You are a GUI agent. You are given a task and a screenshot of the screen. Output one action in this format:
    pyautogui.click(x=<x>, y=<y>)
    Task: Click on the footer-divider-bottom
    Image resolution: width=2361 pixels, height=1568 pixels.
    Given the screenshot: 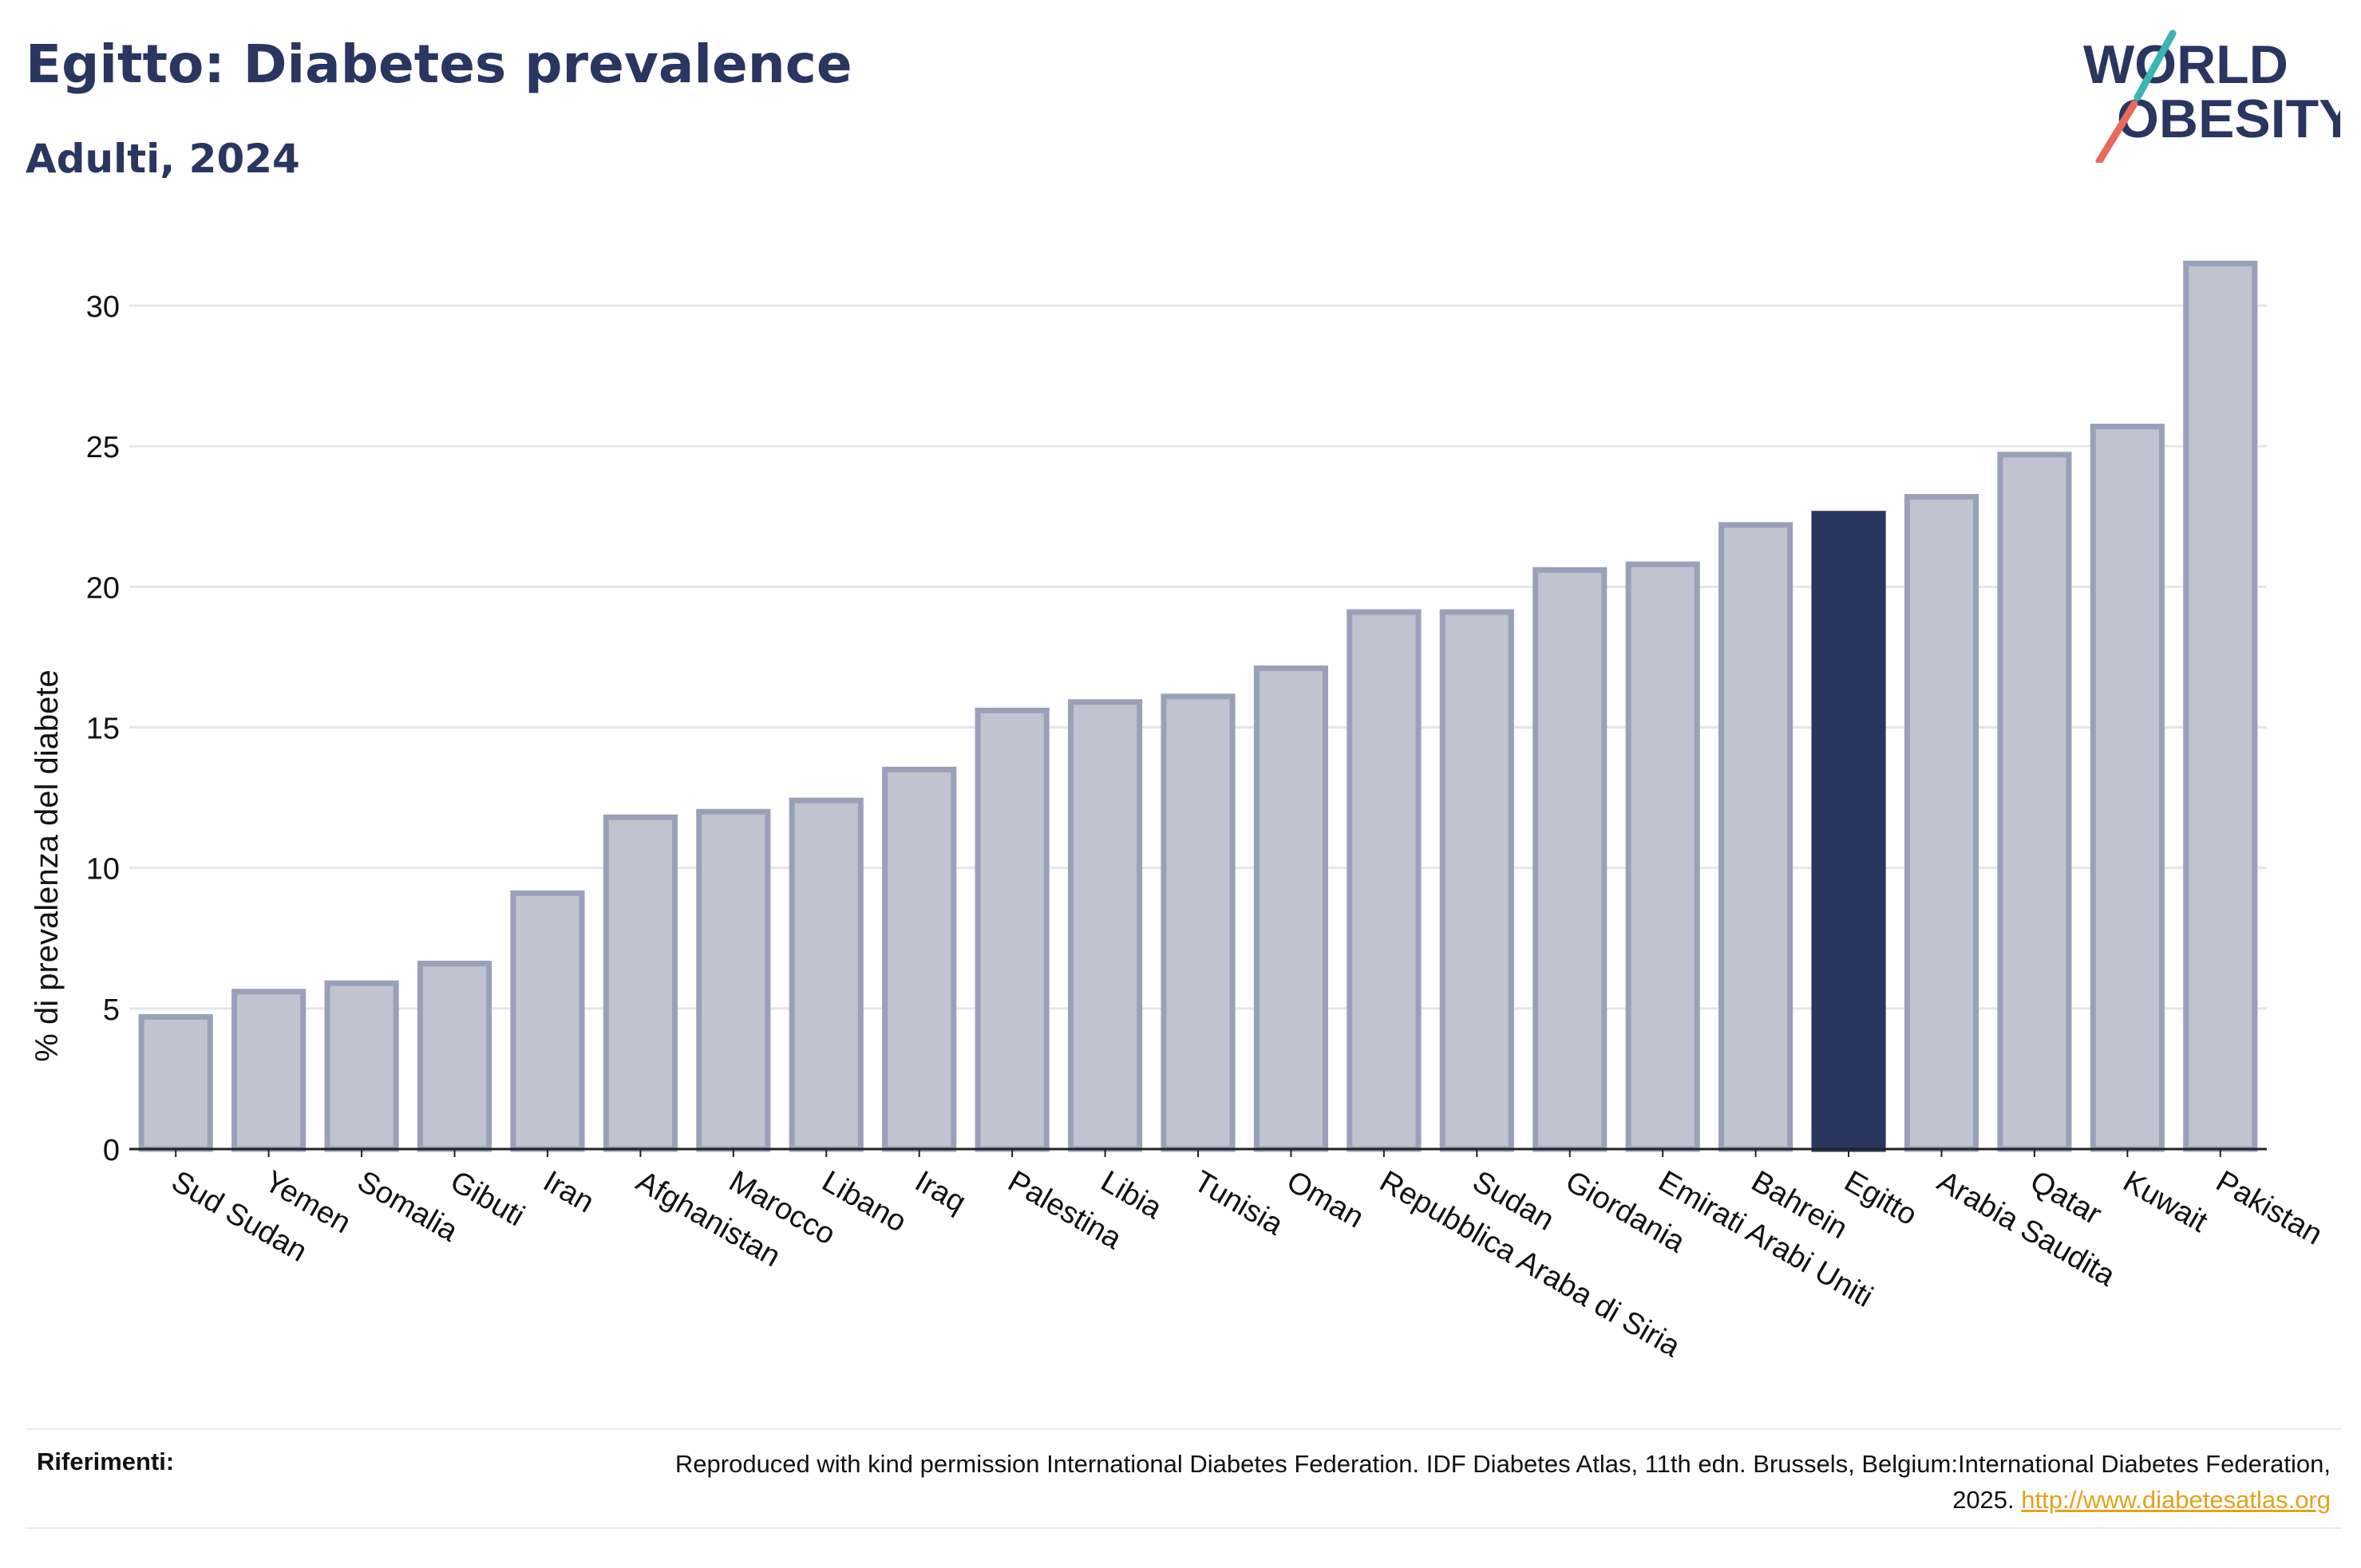 What is the action you would take?
    pyautogui.click(x=1184, y=1528)
    